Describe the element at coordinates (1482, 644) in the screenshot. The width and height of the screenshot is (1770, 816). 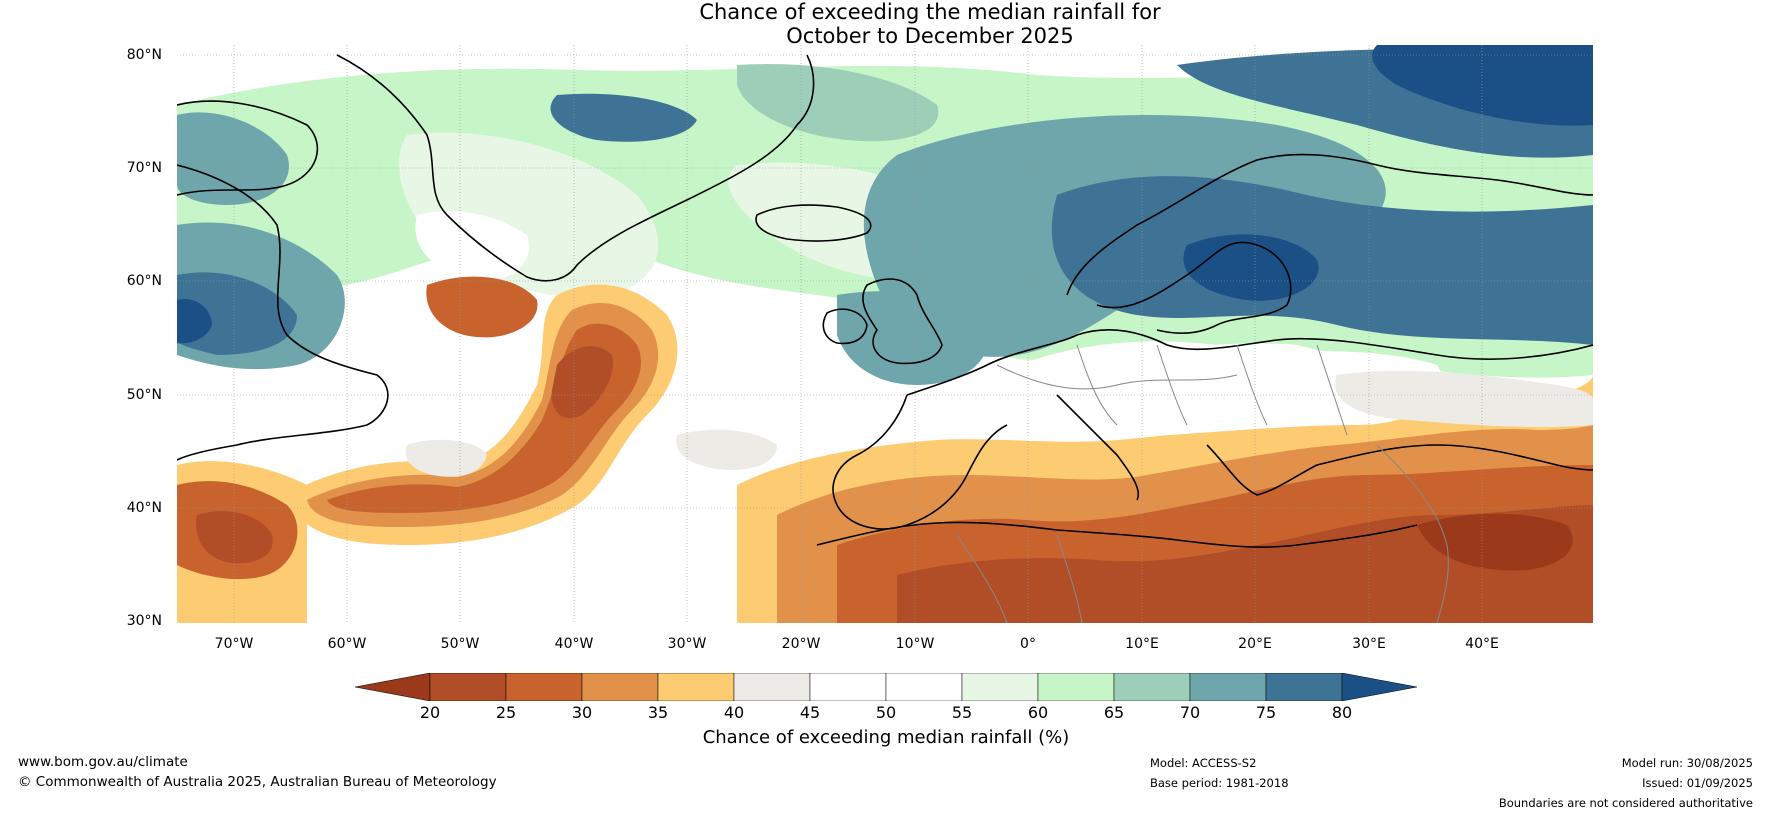
I see `lon-label-40e: 40°E` at that location.